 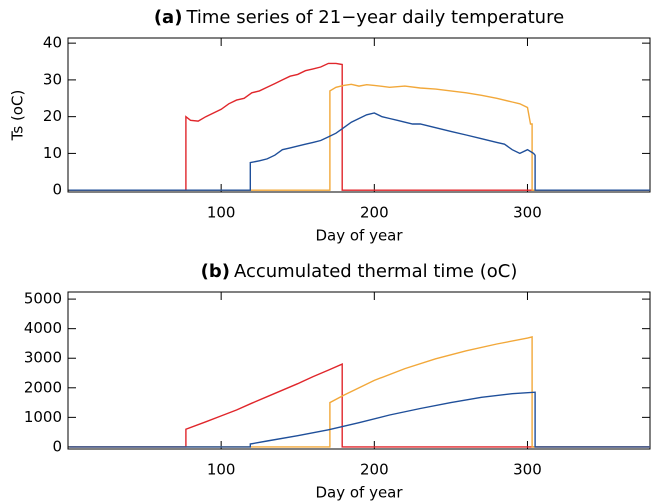 I want to click on y-tick-label: 5000, so click(x=43, y=299).